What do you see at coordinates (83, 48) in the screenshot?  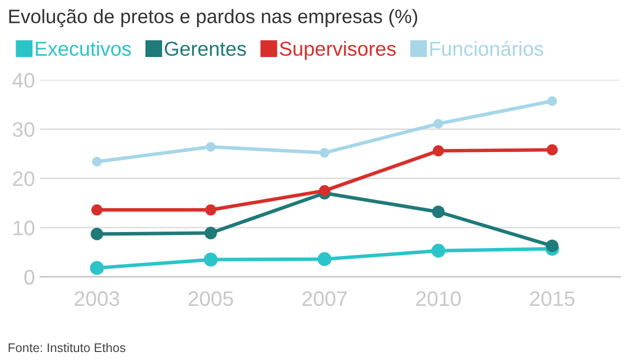 I see `legend-label: Executivos` at bounding box center [83, 48].